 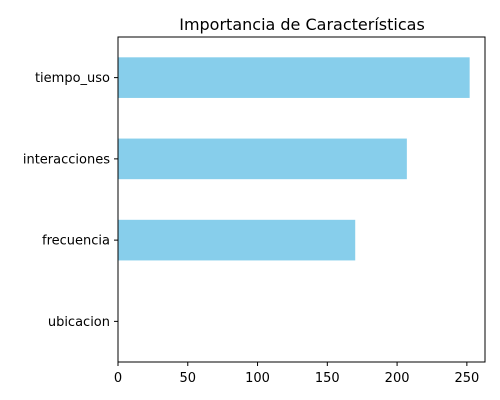 What do you see at coordinates (79, 322) in the screenshot?
I see `y-tick-label: ubicacion` at bounding box center [79, 322].